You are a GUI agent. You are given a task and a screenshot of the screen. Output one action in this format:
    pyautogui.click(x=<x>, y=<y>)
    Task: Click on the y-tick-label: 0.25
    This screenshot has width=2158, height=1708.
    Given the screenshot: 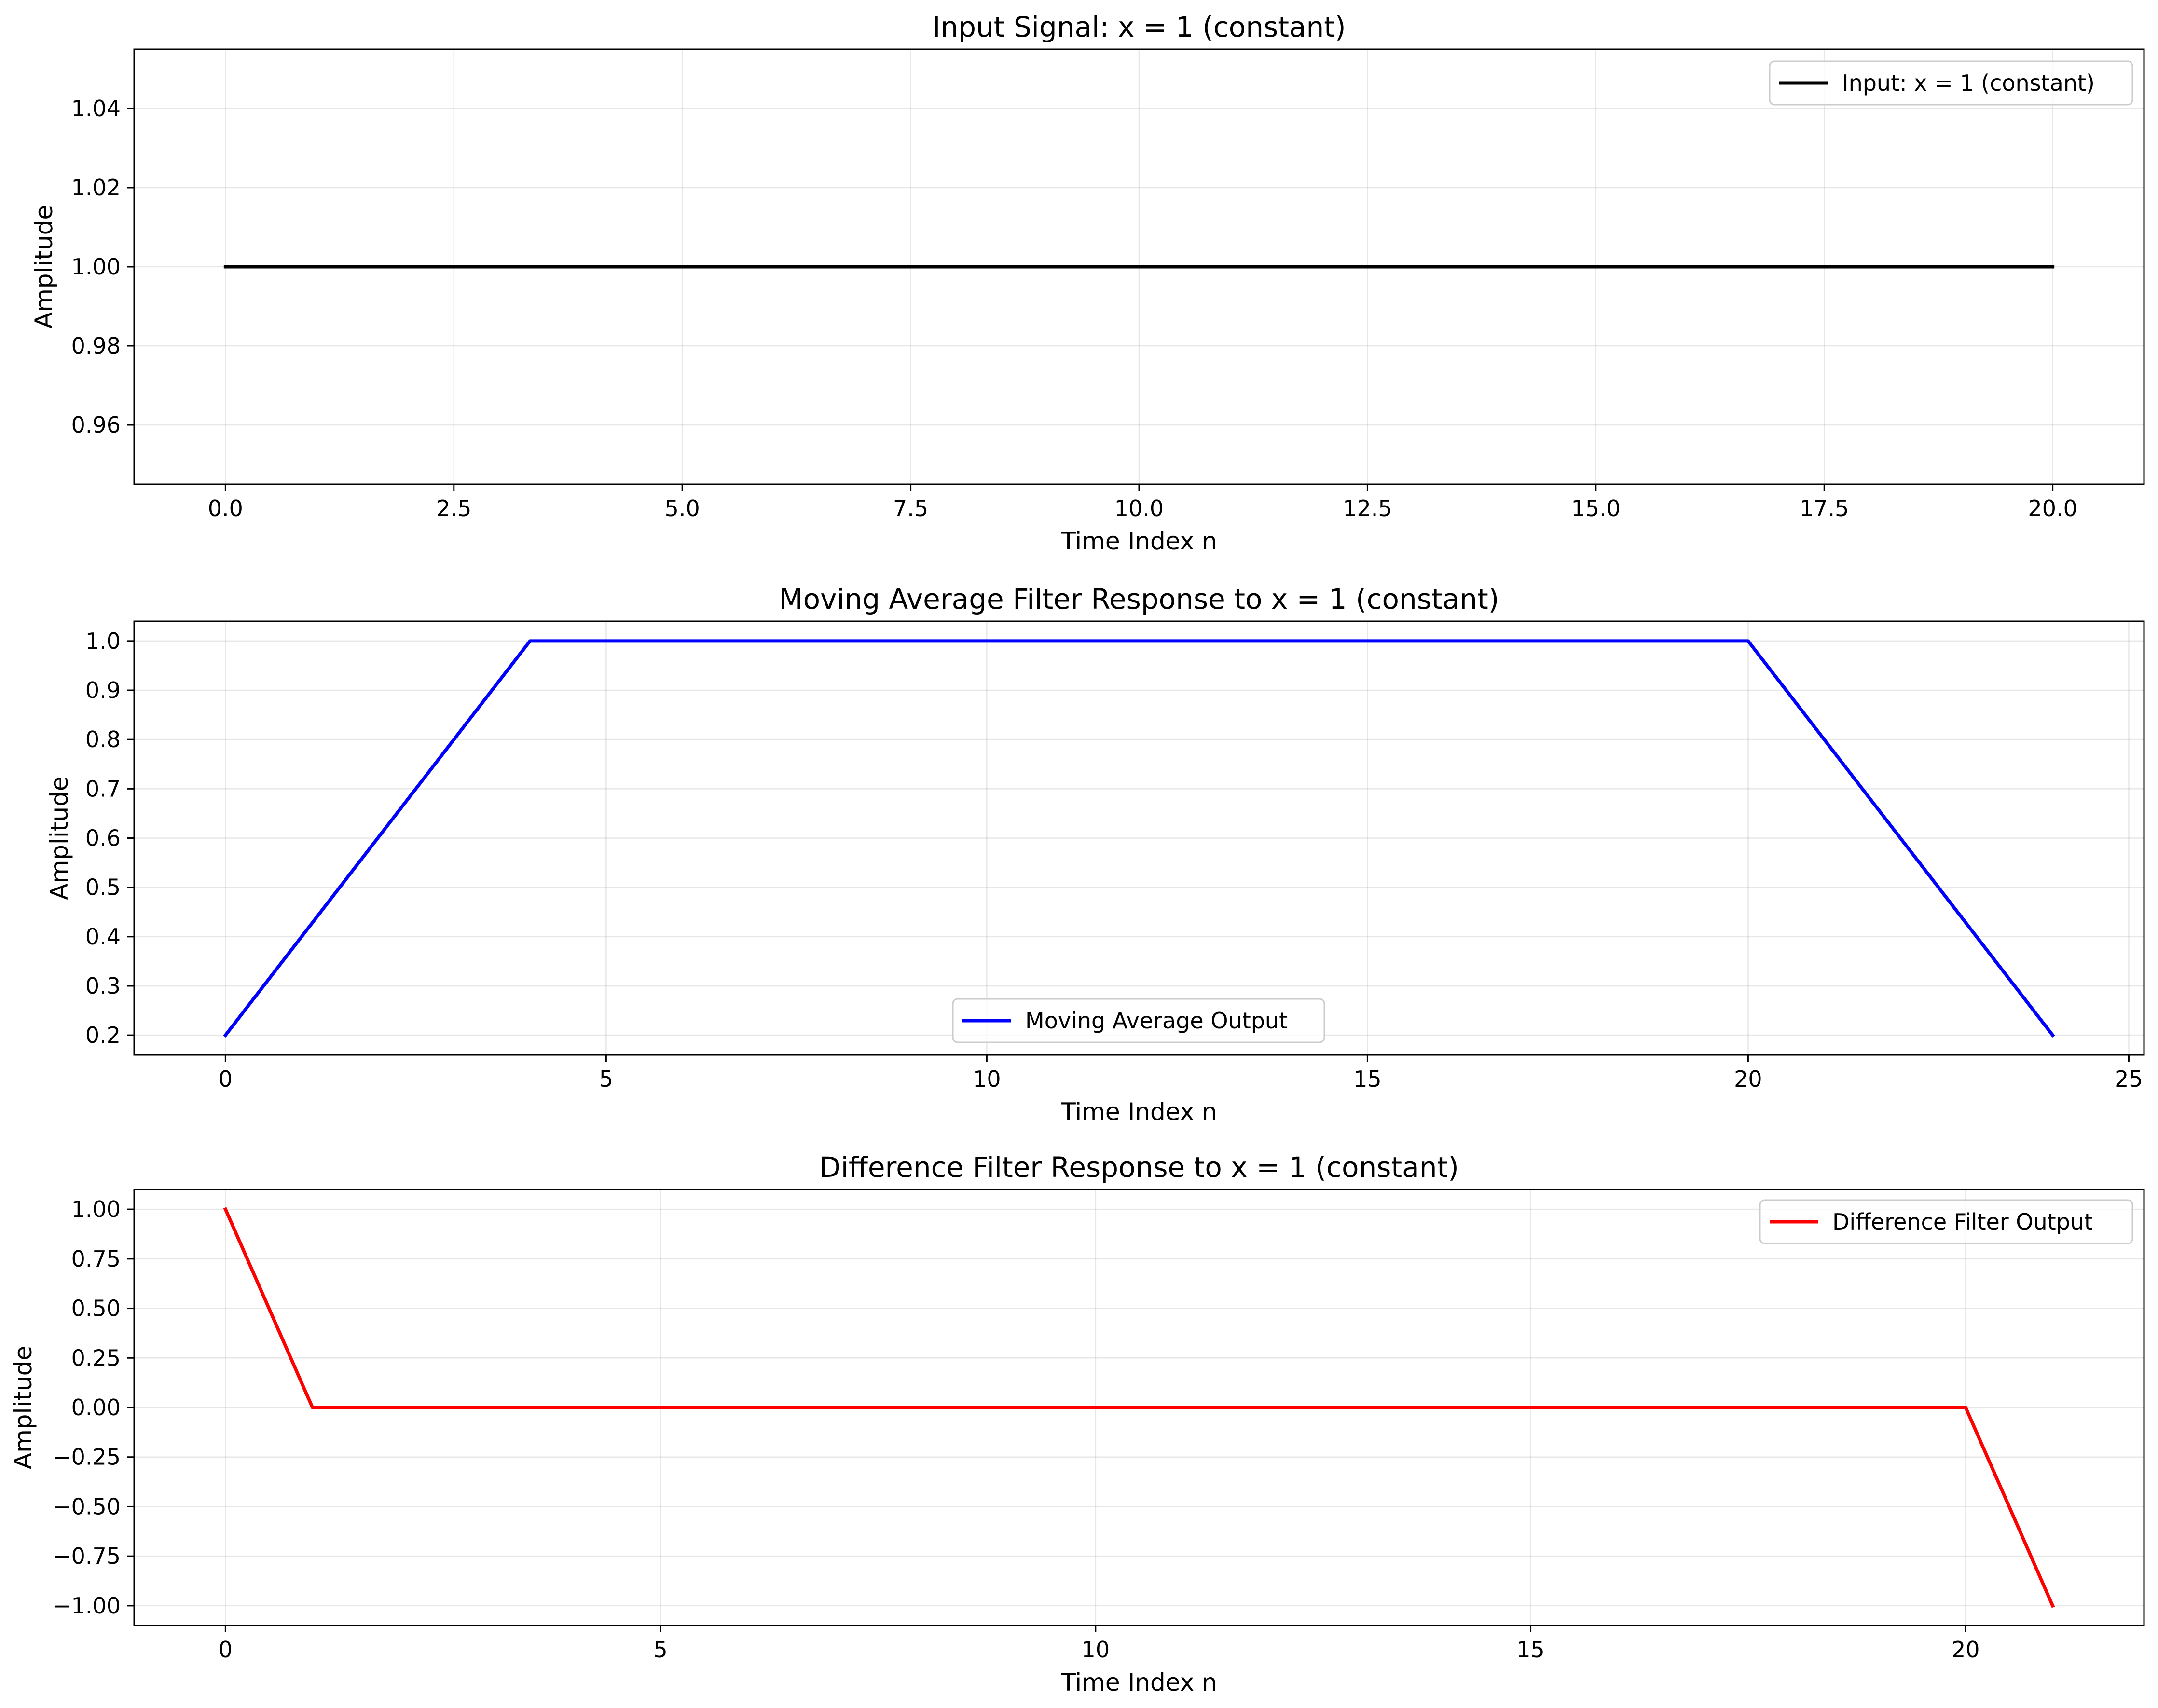 What is the action you would take?
    pyautogui.click(x=96, y=1358)
    